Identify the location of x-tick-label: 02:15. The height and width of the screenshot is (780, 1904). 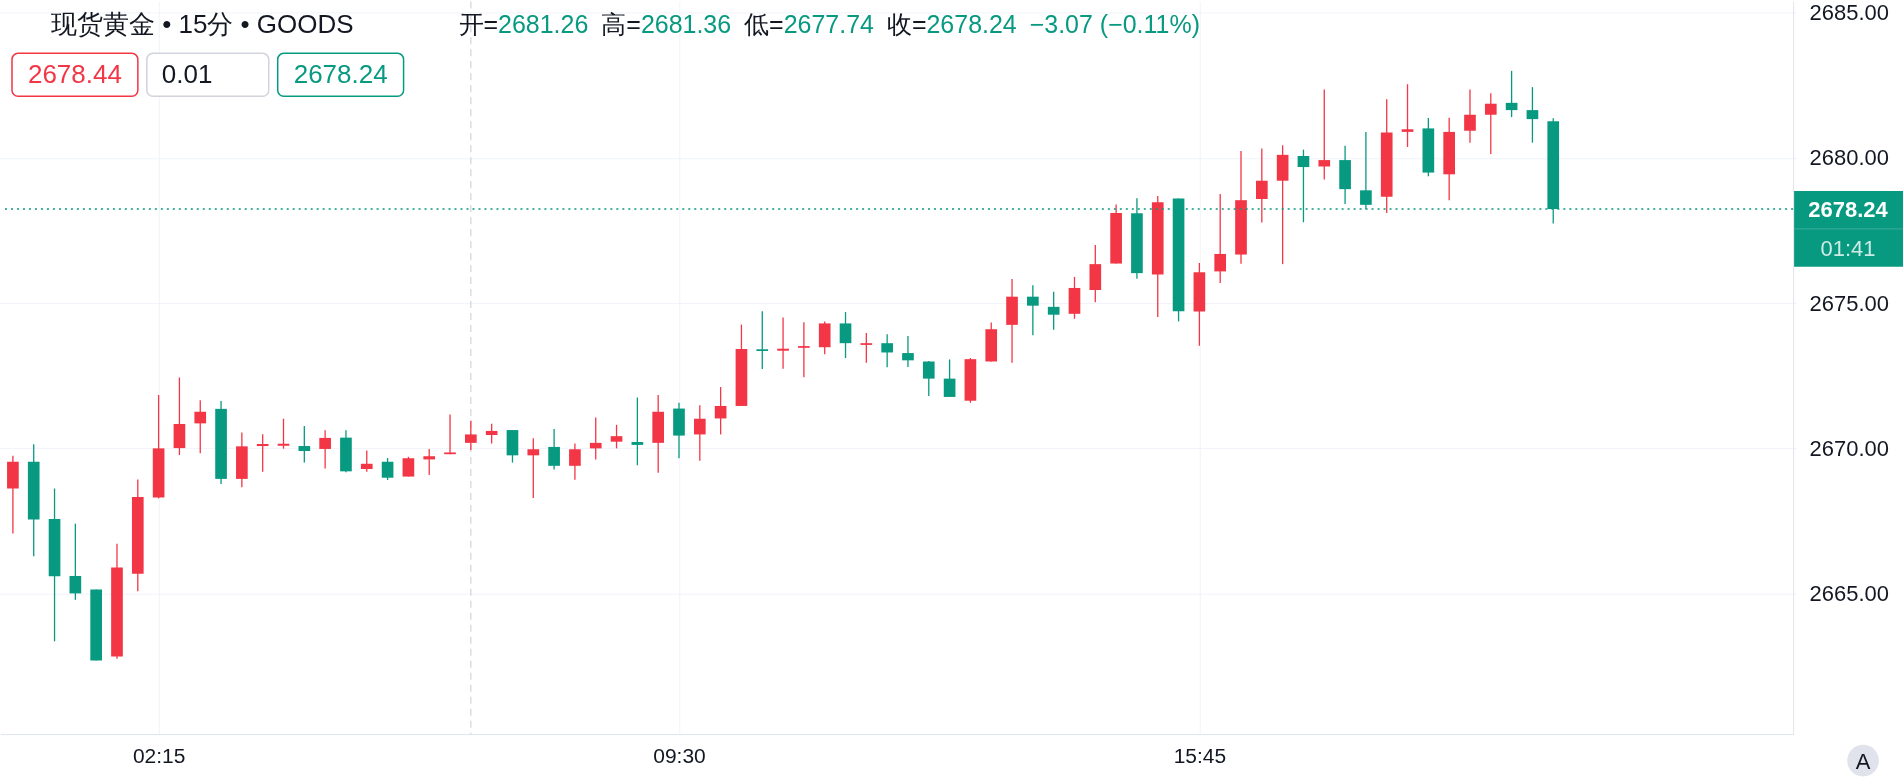
(159, 756).